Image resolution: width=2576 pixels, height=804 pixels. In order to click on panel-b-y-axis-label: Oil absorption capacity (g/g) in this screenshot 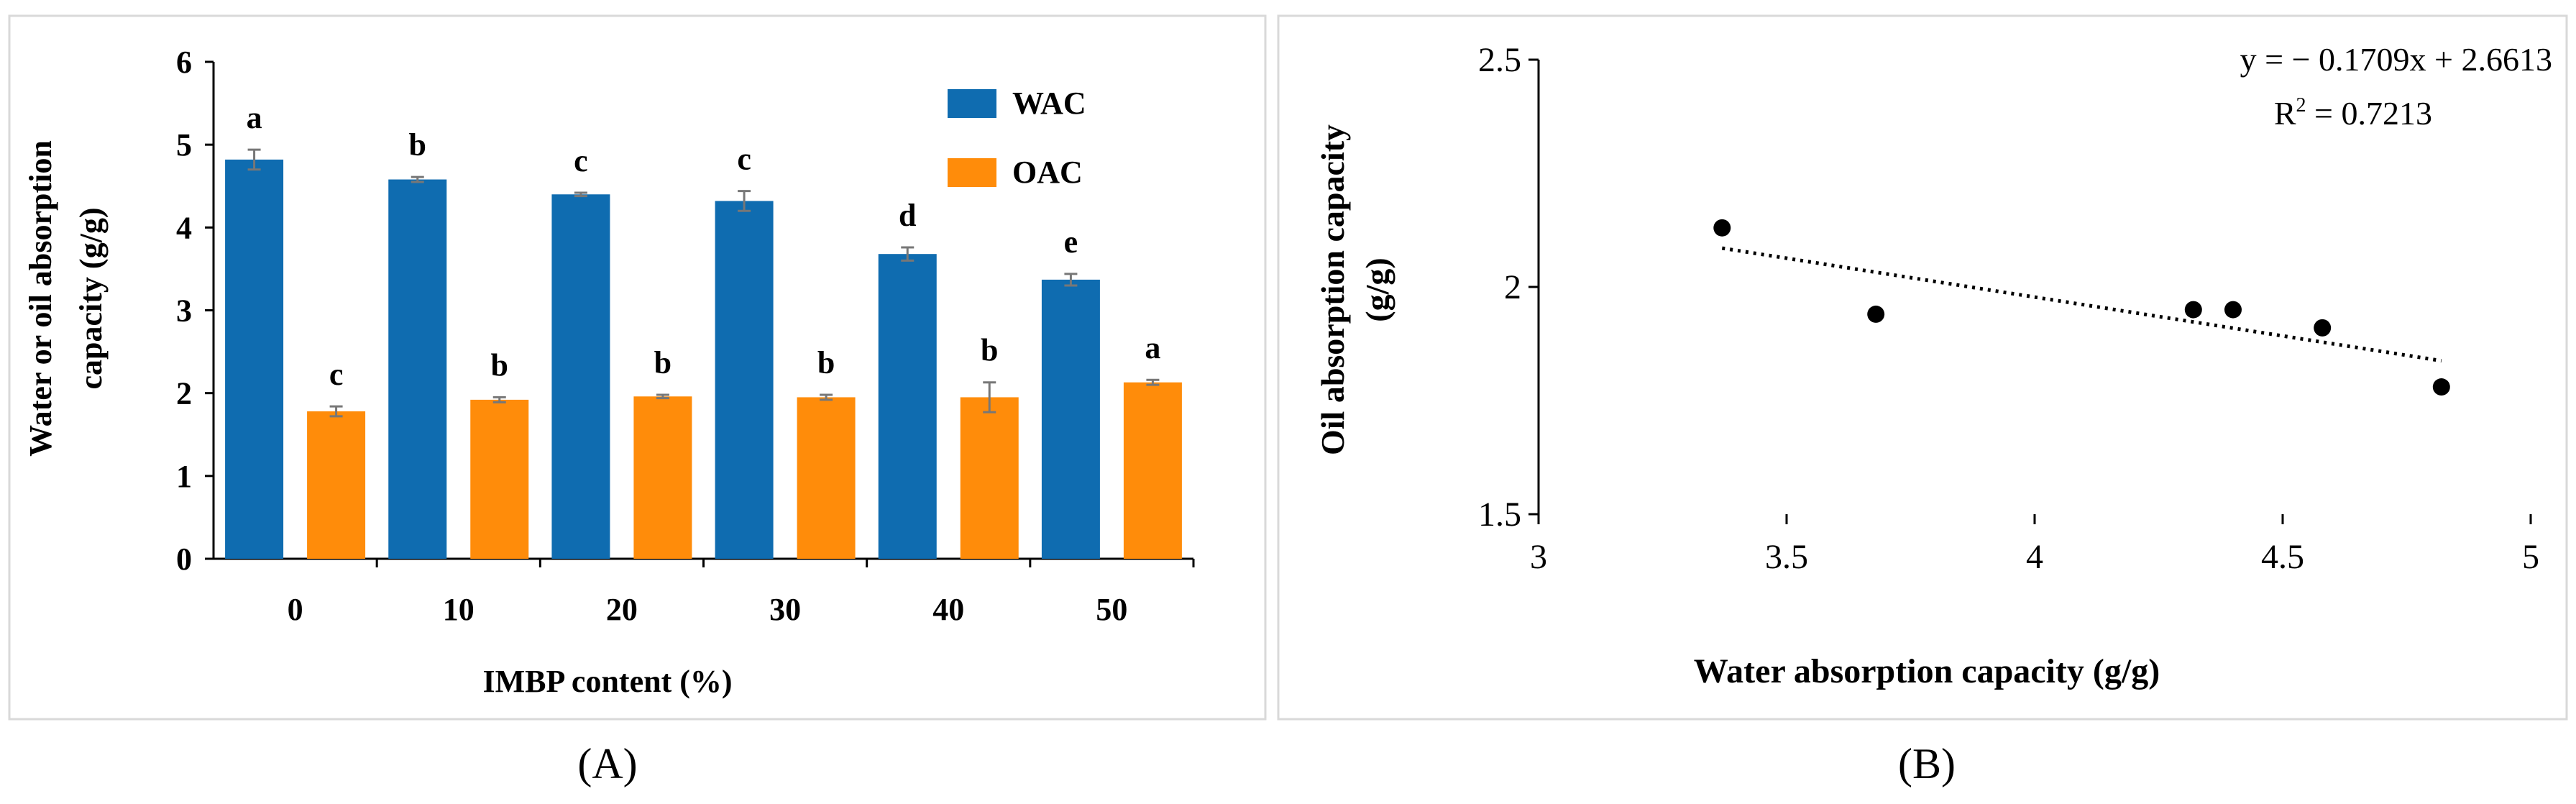, I will do `click(1354, 289)`.